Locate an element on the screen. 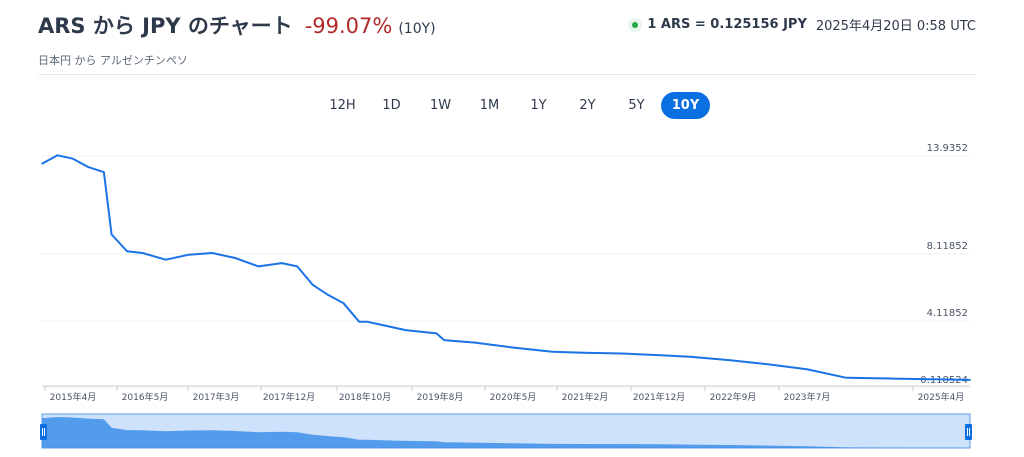 The image size is (1024, 457). x-tick-label: 2021年2月 is located at coordinates (585, 397).